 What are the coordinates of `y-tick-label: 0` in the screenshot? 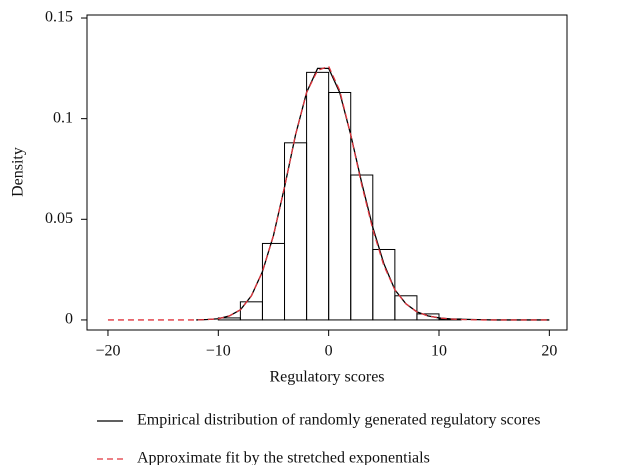 It's located at (69, 319).